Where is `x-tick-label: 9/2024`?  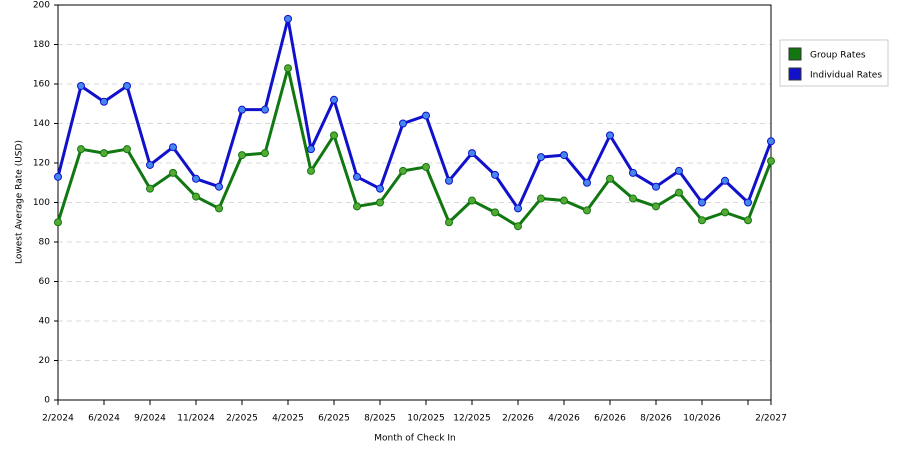 x-tick-label: 9/2024 is located at coordinates (150, 419).